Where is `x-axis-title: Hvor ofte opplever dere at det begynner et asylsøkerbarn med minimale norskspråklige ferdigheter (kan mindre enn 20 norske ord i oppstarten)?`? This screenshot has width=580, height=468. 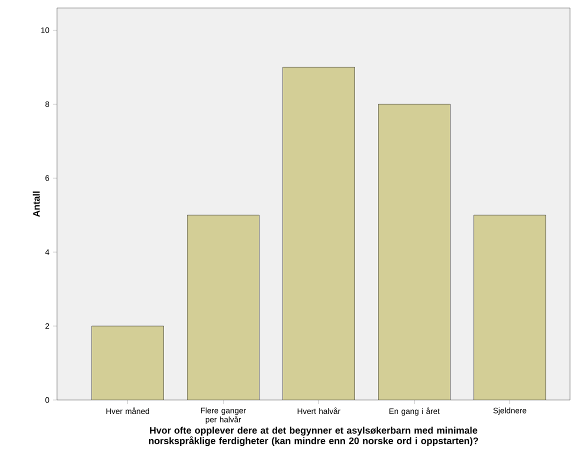
x-axis-title: Hvor ofte opplever dere at det begynner et asylsøkerbarn med minimale norskspråklige ferdigheter (kan mindre enn 20 norske ord i oppstarten)? is located at coordinates (313, 436).